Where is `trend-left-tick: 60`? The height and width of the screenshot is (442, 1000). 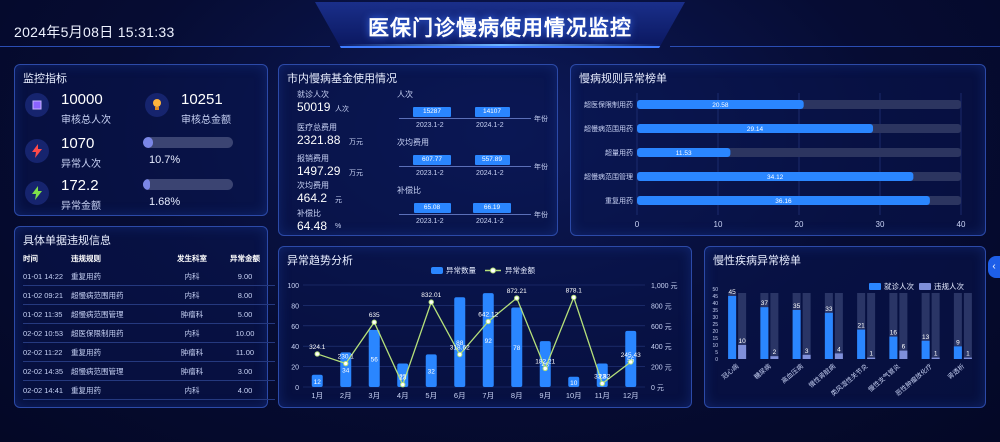
trend-left-tick: 60 is located at coordinates (295, 327).